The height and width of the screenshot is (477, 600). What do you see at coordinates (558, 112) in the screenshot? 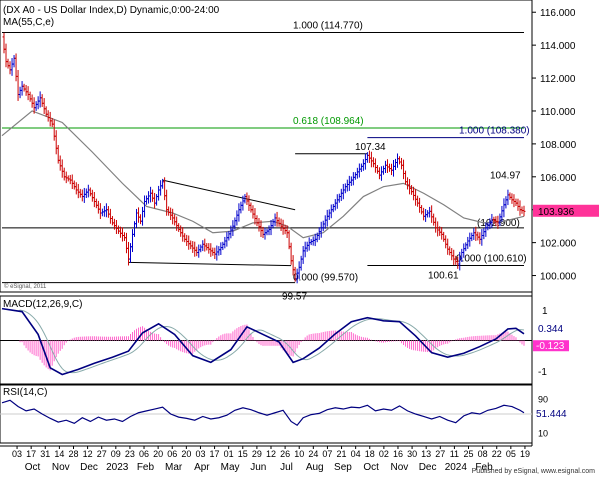
I see `price-axis-label: 110.000` at bounding box center [558, 112].